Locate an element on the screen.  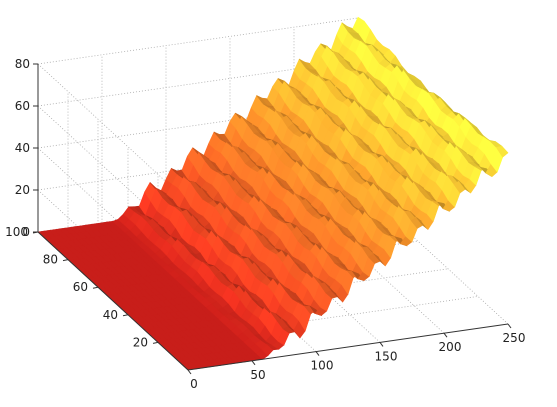
y-axis is located at coordinates (113, 301).